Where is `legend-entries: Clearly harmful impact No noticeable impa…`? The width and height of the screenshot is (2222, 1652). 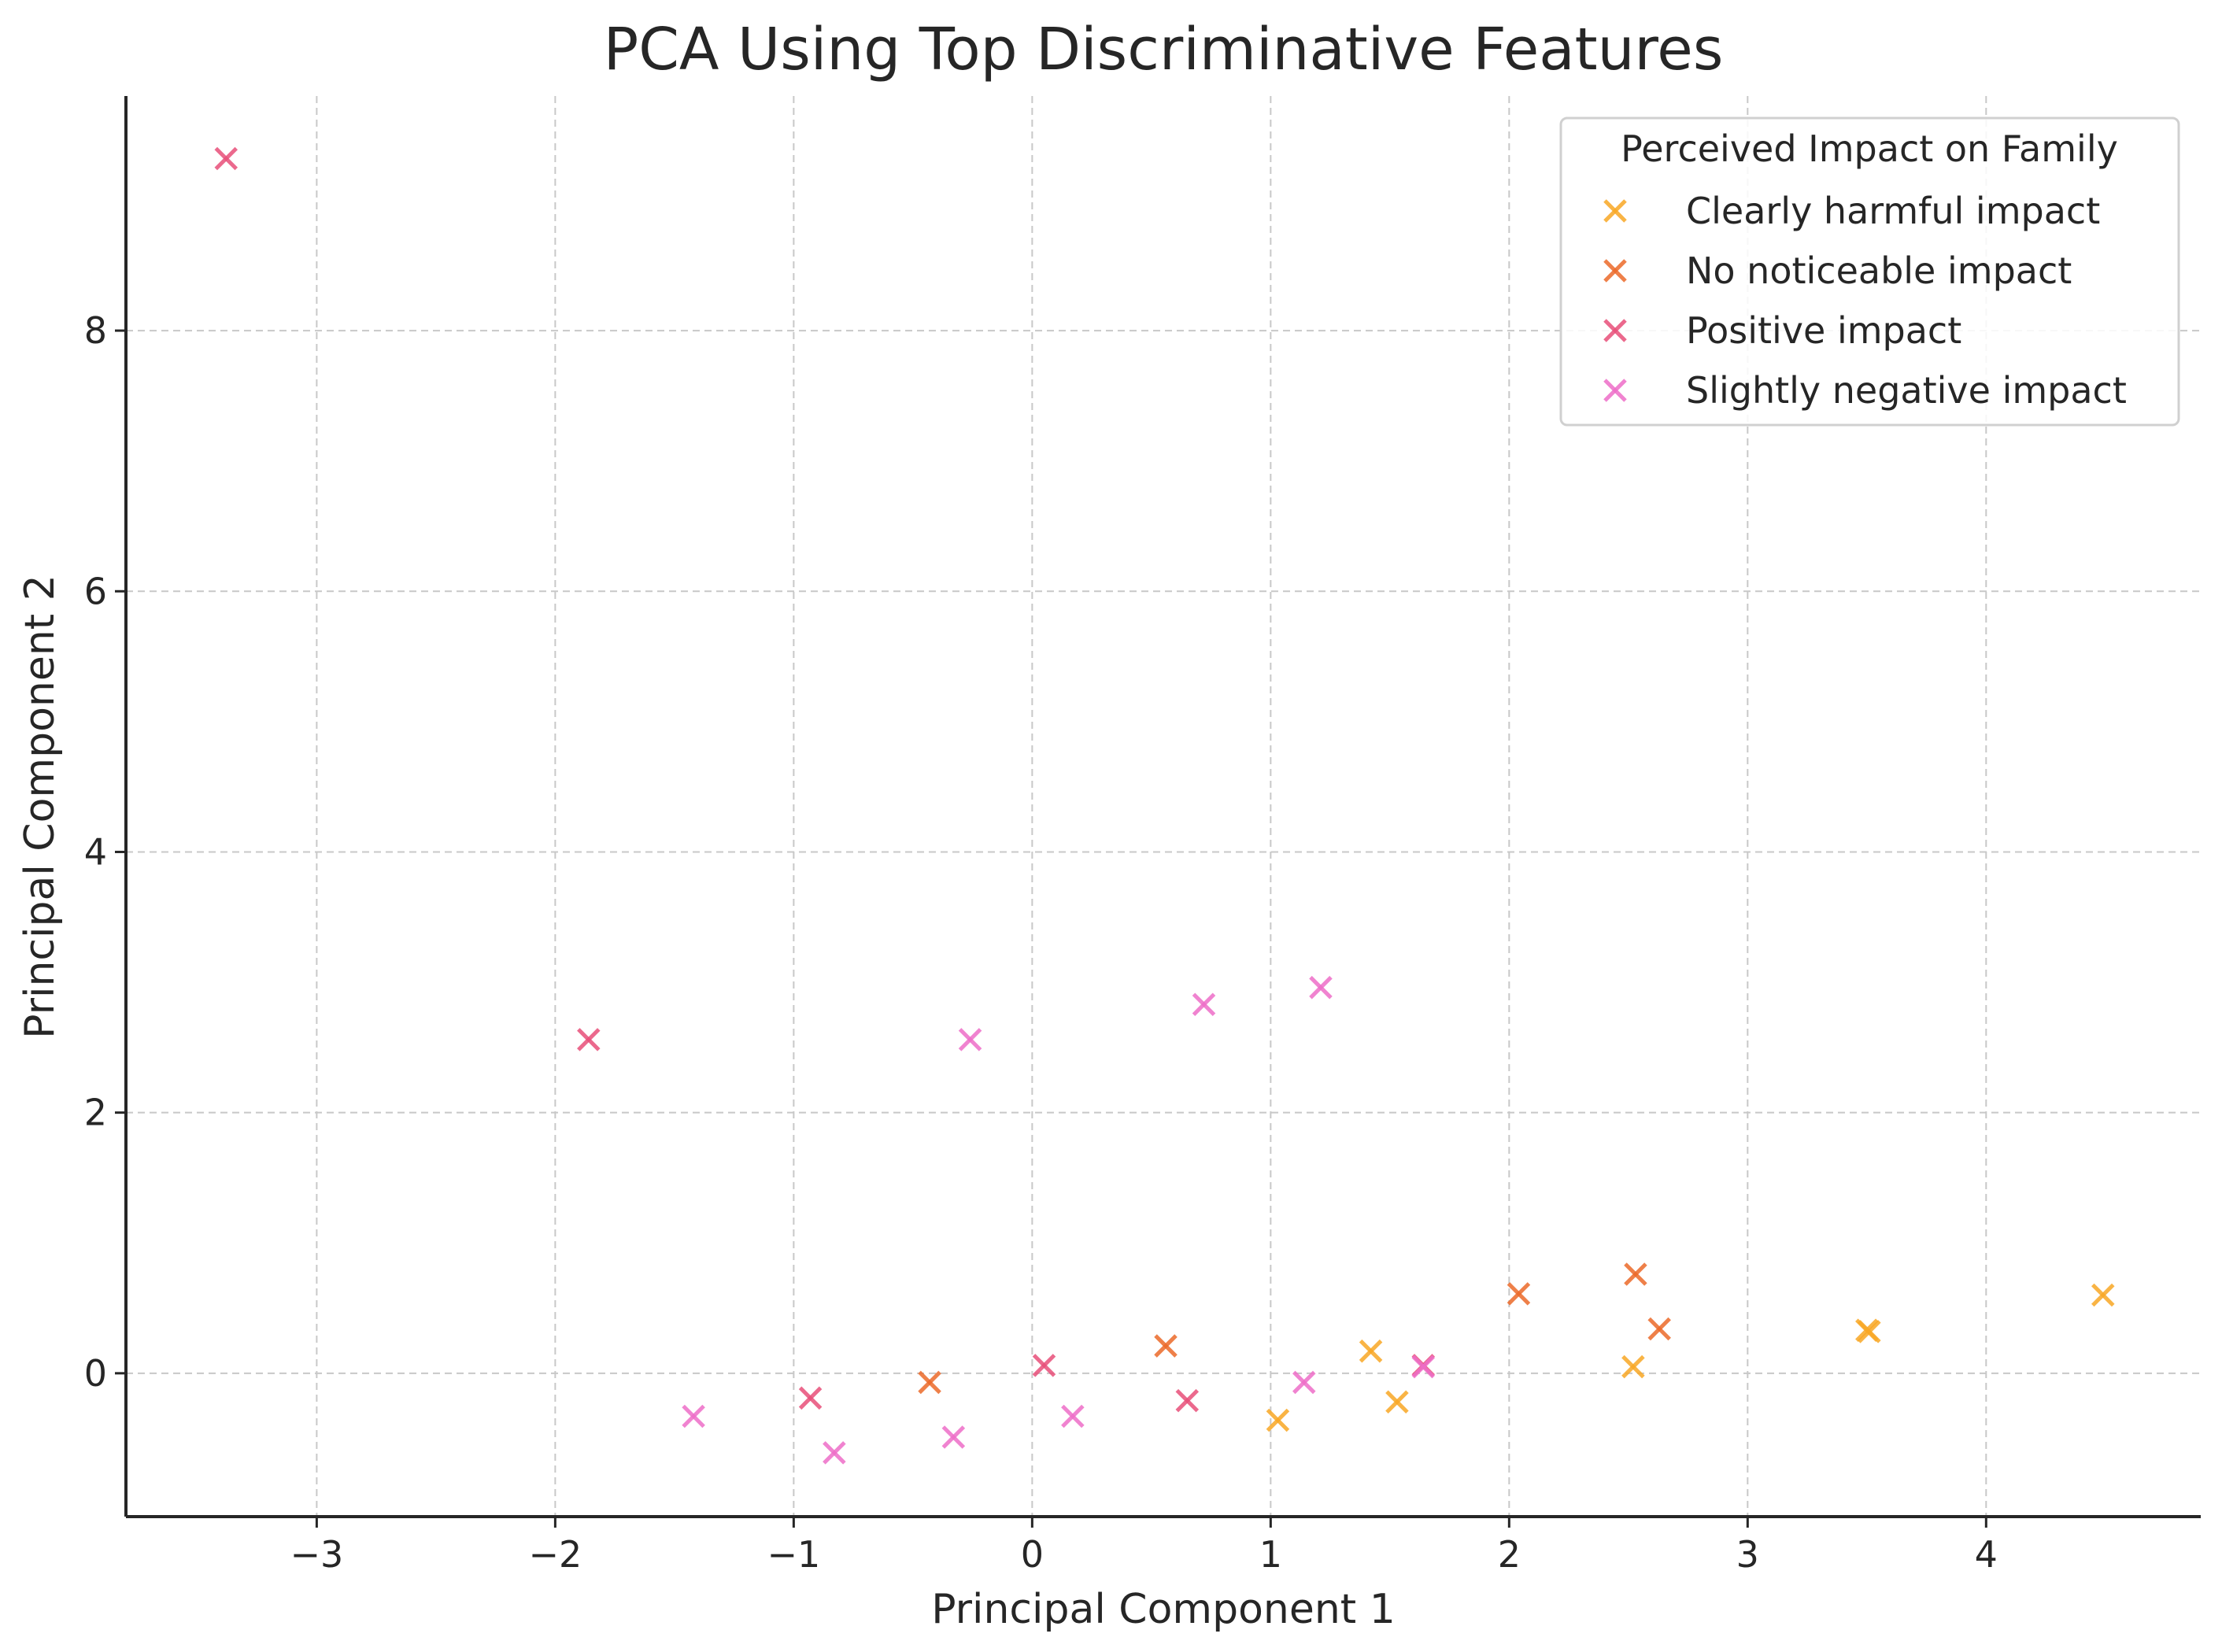 legend-entries: Clearly harmful impact No noticeable impa… is located at coordinates (1865, 301).